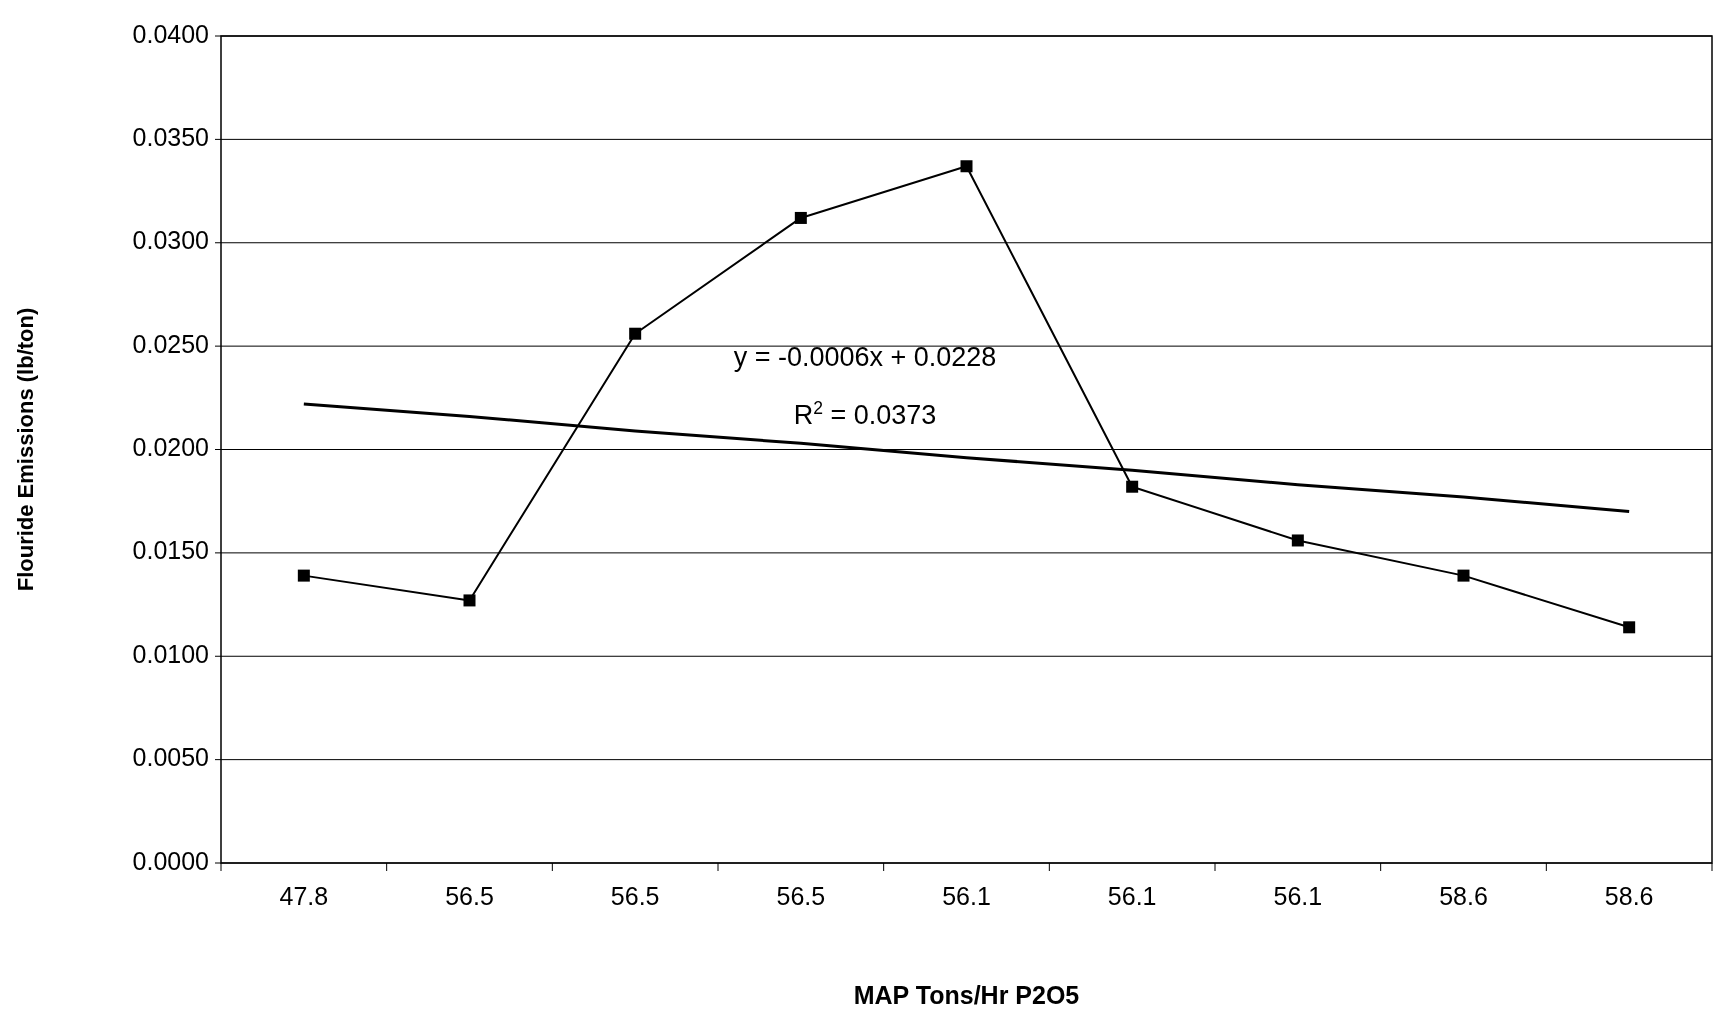 The width and height of the screenshot is (1717, 1024). Describe the element at coordinates (170, 240) in the screenshot. I see `y-tick-label: 0.0300` at that location.